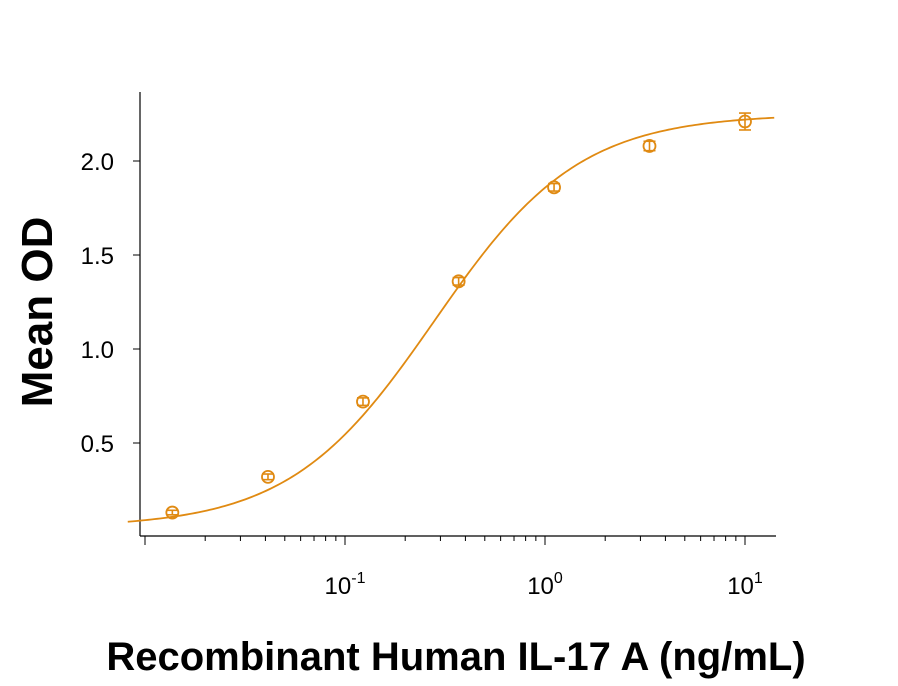 This screenshot has width=898, height=686. I want to click on y-ticks: 0.5 1.0 1.5 2.0, so click(110, 303).